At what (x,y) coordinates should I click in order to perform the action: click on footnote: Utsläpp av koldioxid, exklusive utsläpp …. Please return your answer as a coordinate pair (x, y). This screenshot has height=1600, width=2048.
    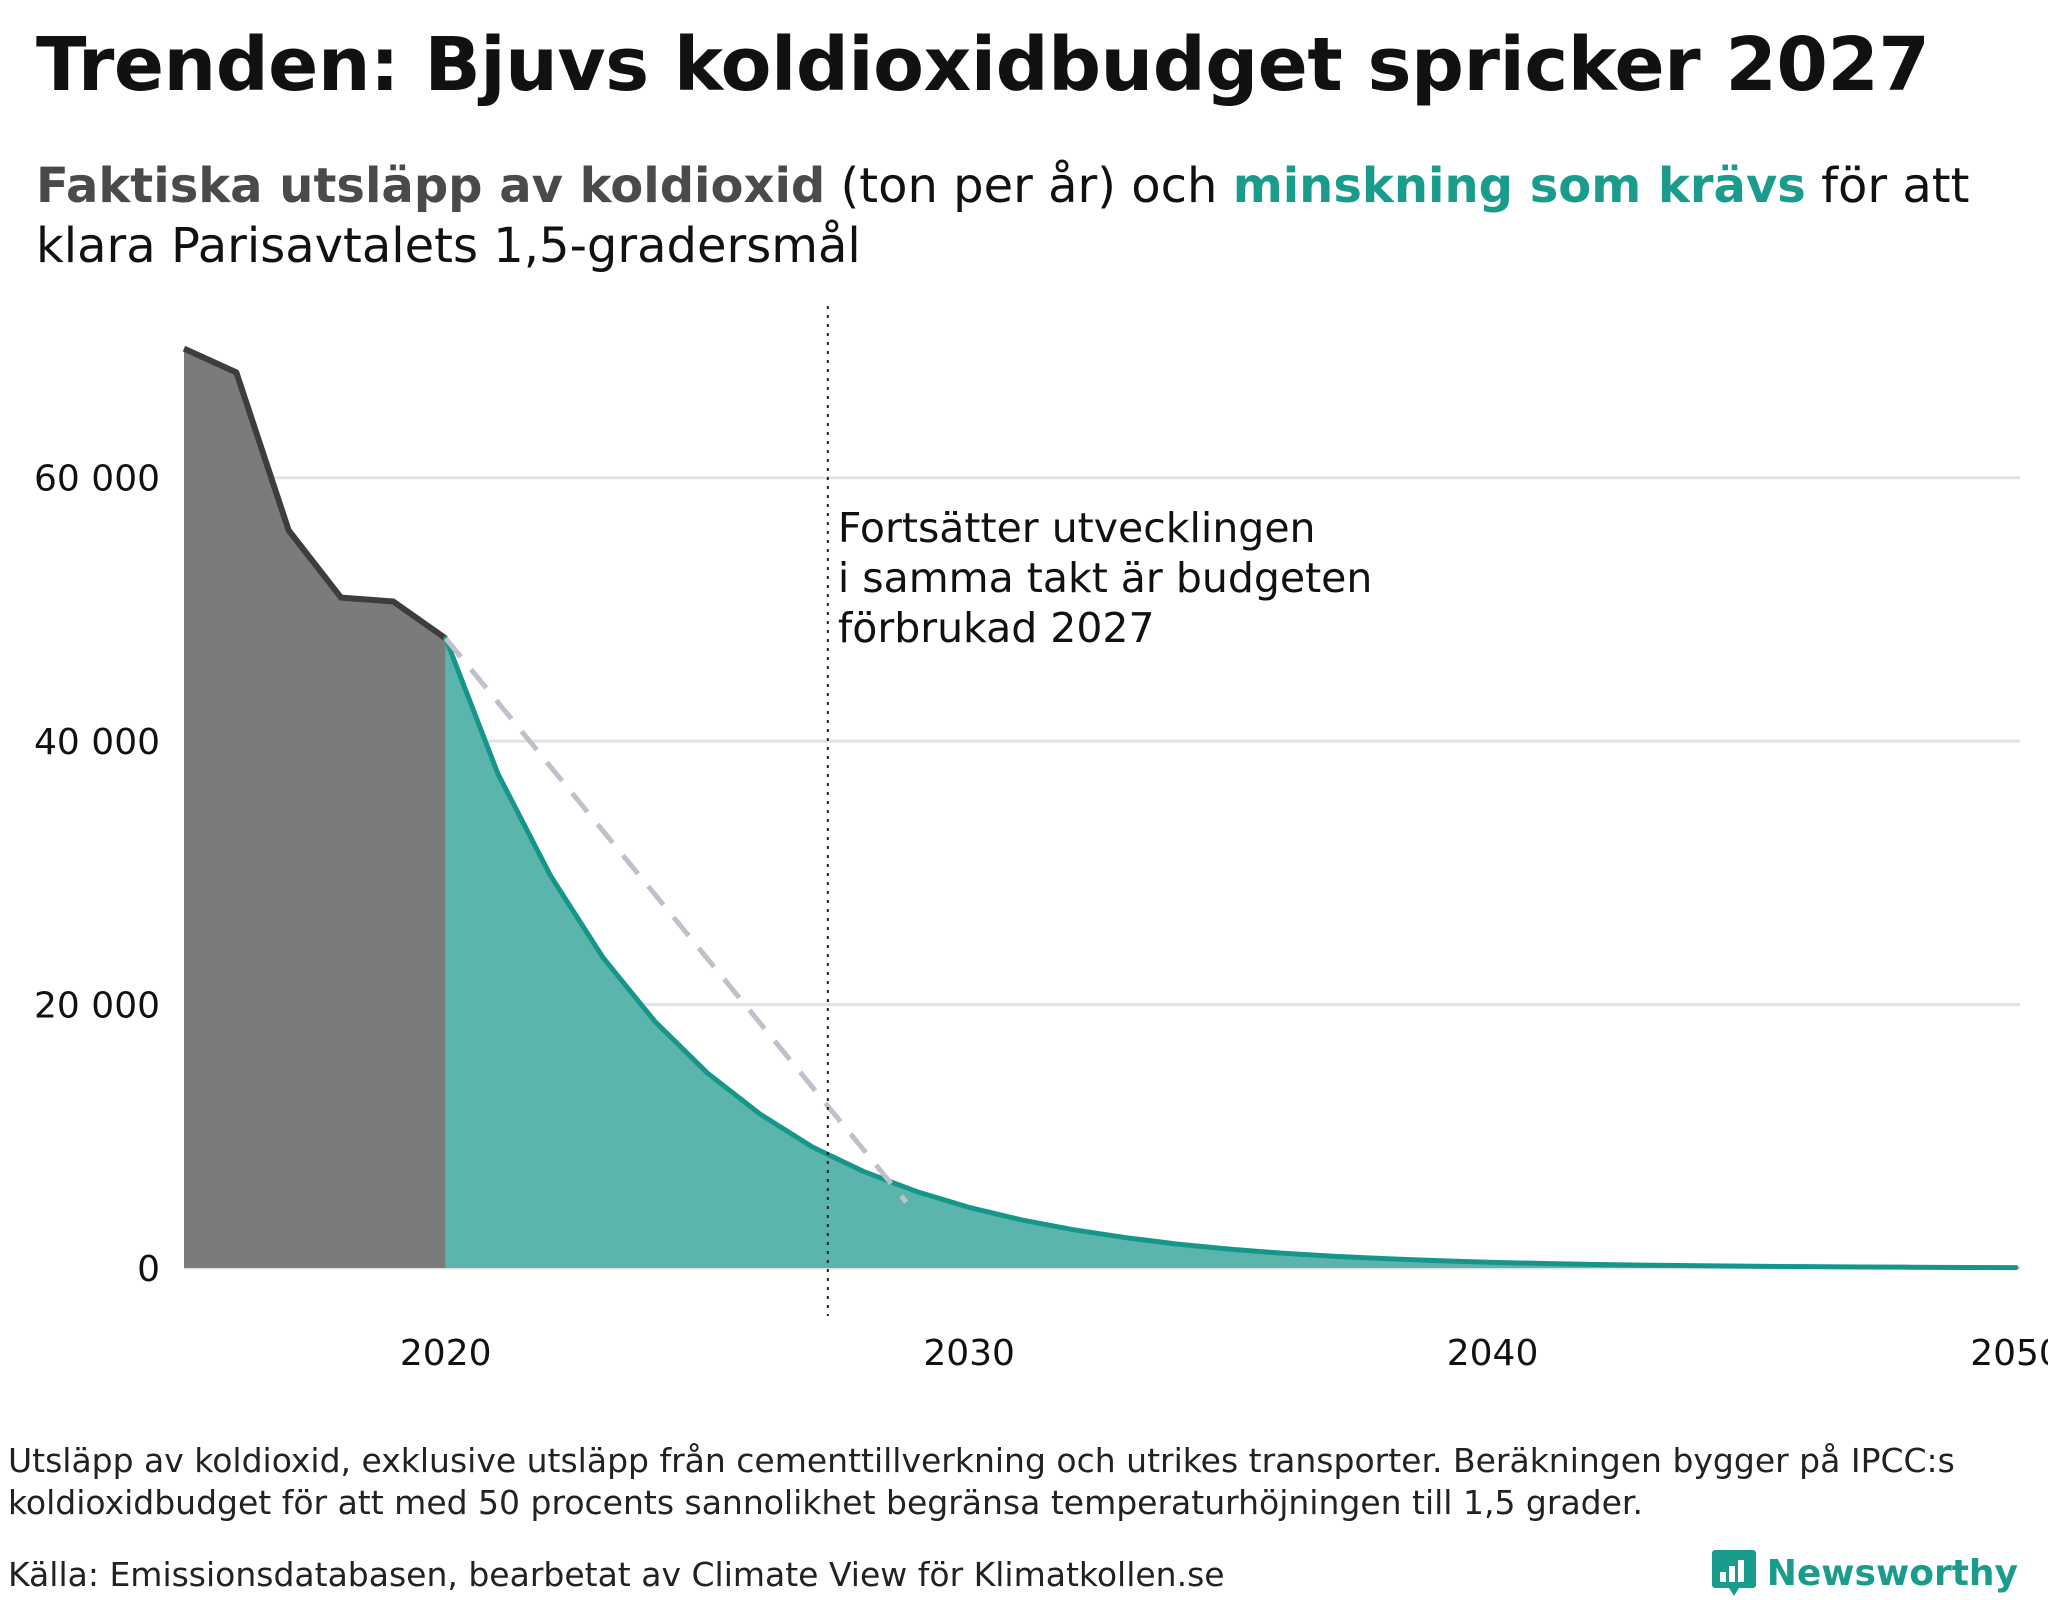
    Looking at the image, I should click on (981, 1481).